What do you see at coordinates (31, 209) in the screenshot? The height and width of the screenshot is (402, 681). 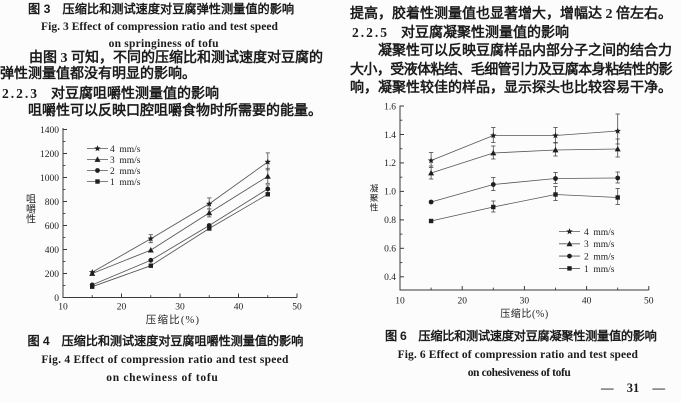 I see `svg-text: 嚼` at bounding box center [31, 209].